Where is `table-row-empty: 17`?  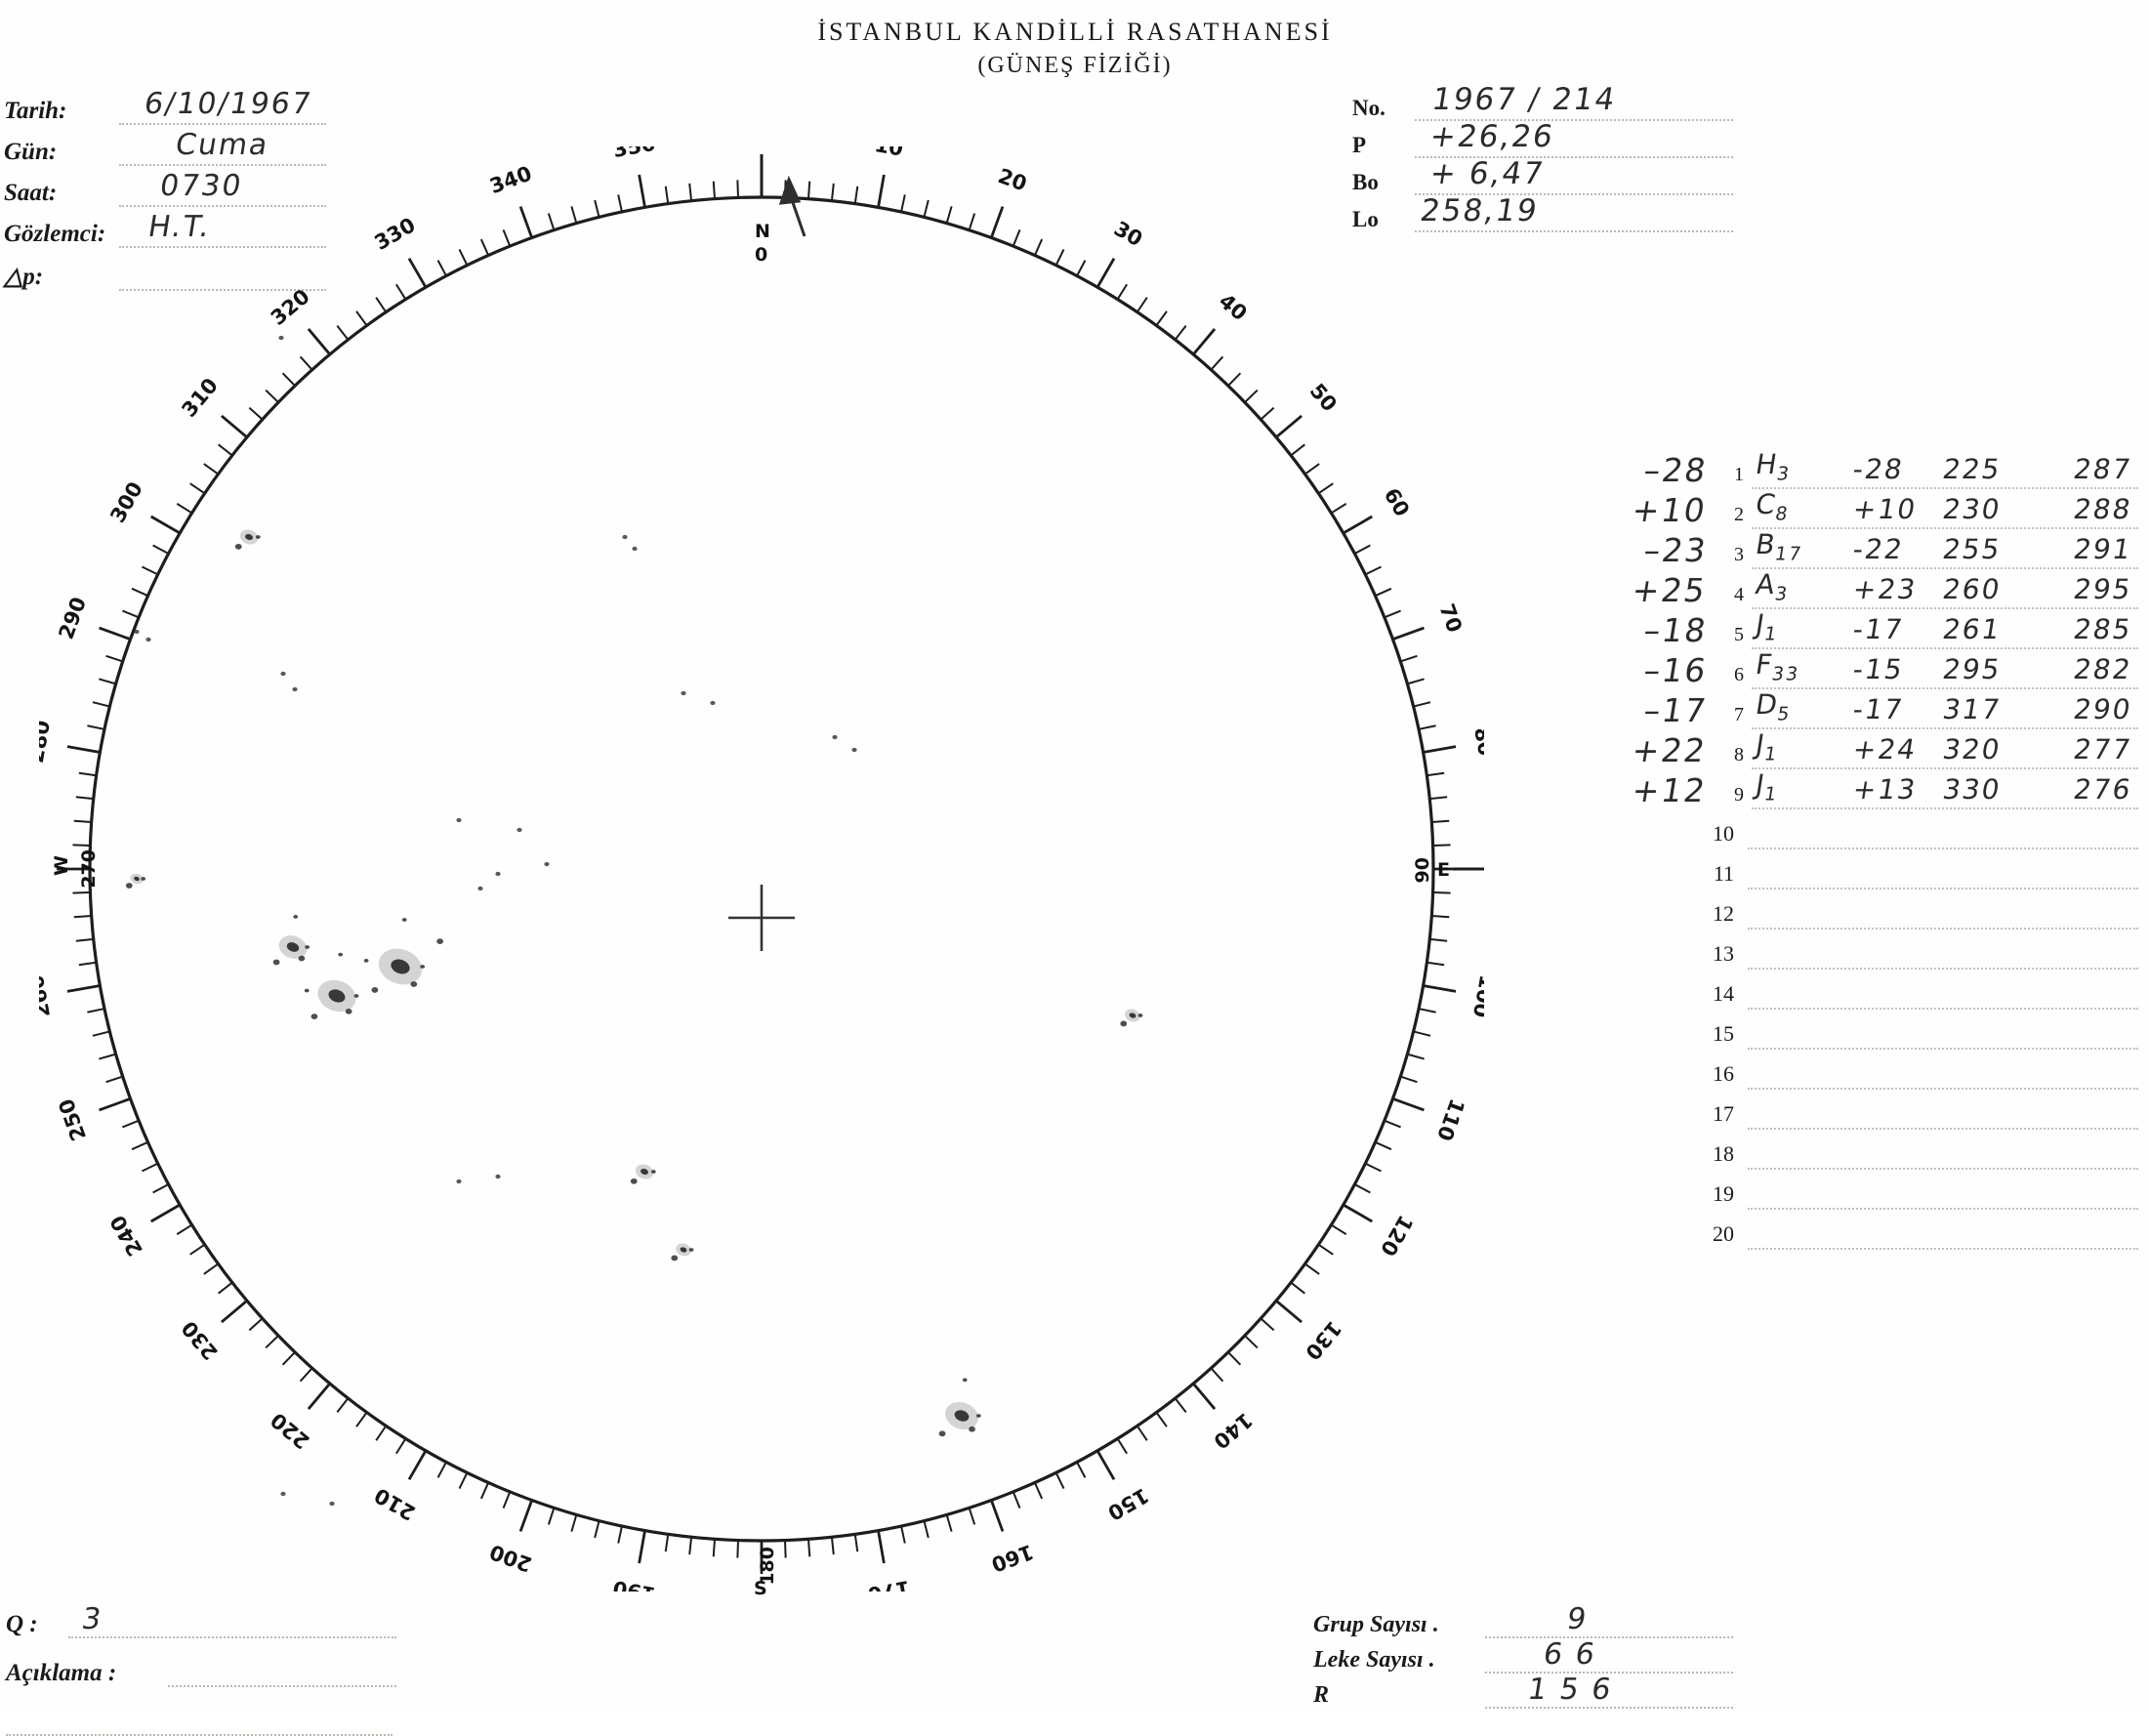 table-row-empty: 17 is located at coordinates (1865, 1110).